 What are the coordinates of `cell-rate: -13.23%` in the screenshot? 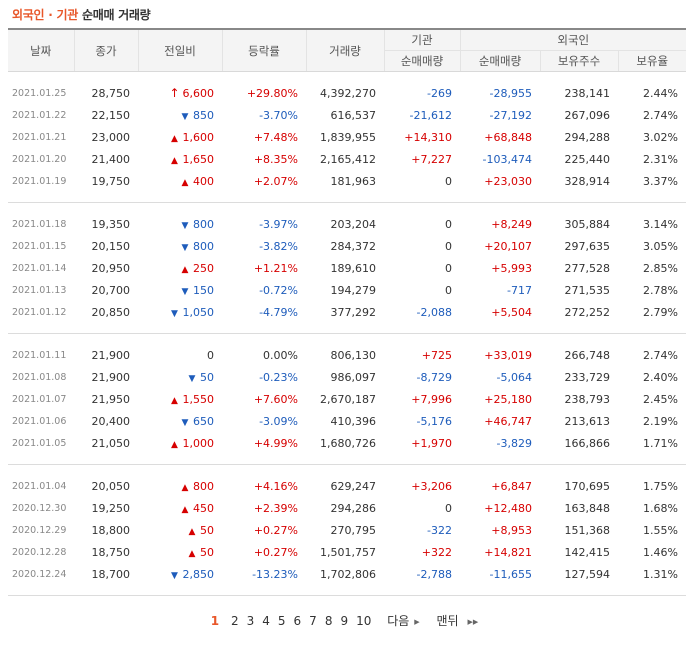 It's located at (275, 574).